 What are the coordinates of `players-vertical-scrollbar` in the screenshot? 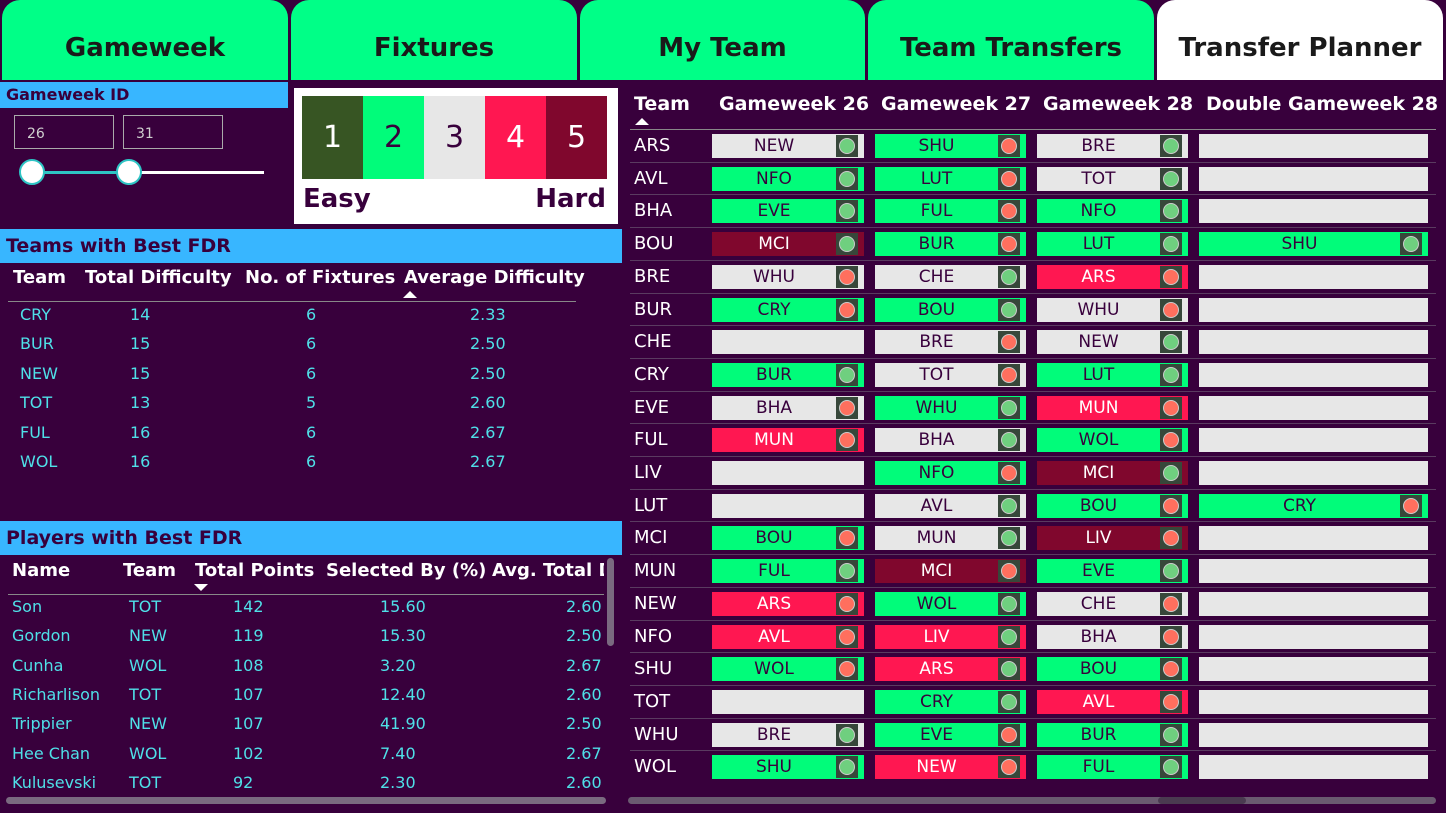 It's located at (610, 602).